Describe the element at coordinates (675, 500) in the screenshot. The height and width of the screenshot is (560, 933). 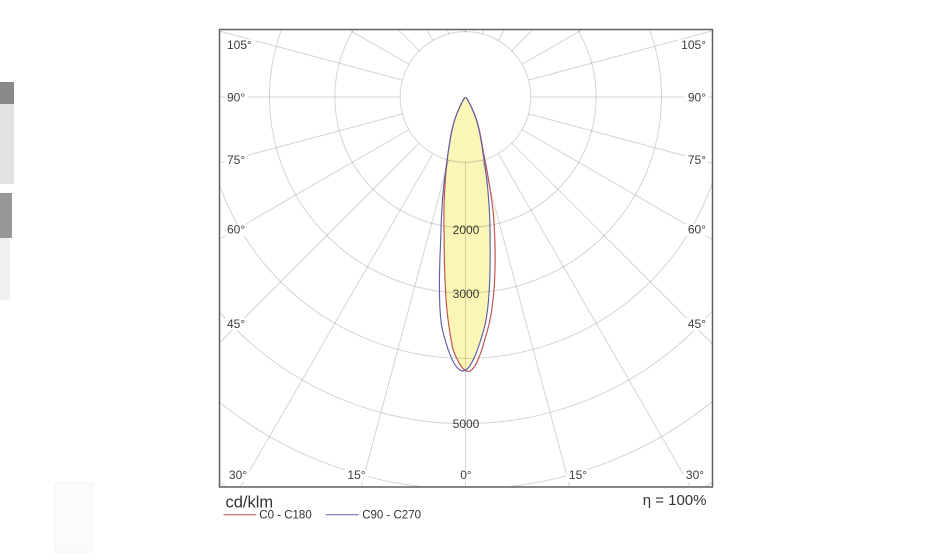
I see `svg-text: η = 100%` at that location.